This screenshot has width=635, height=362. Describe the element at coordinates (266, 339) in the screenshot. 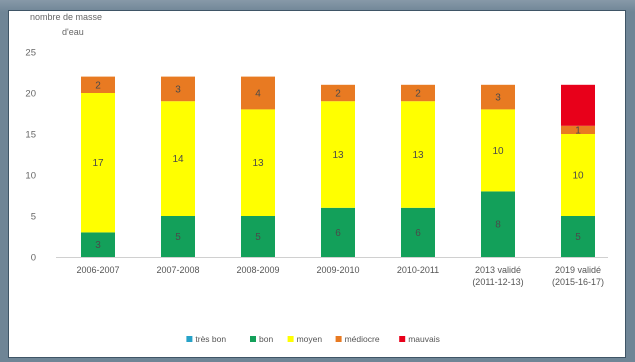

I see `legend-label: bon` at that location.